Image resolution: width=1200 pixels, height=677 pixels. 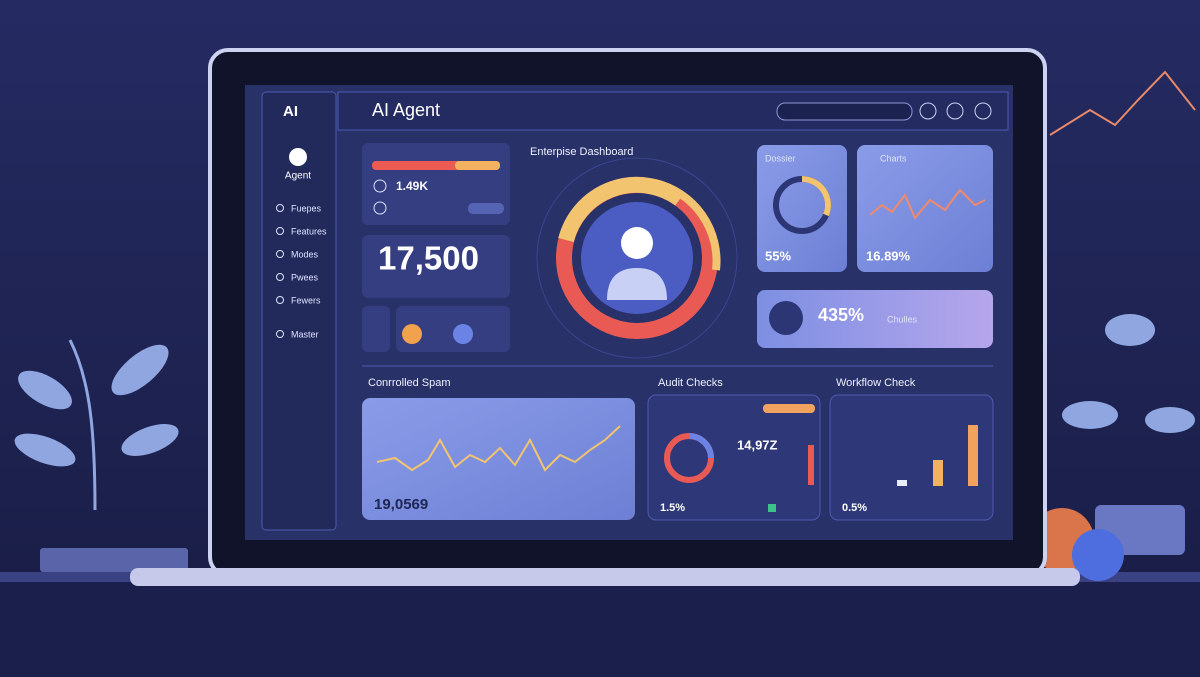 What do you see at coordinates (305, 277) in the screenshot?
I see `menu-item: Pwees` at bounding box center [305, 277].